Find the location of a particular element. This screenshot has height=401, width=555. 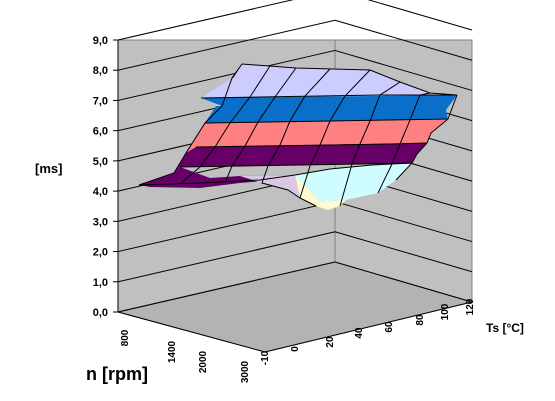

n-tick-label: 1400 is located at coordinates (172, 351).